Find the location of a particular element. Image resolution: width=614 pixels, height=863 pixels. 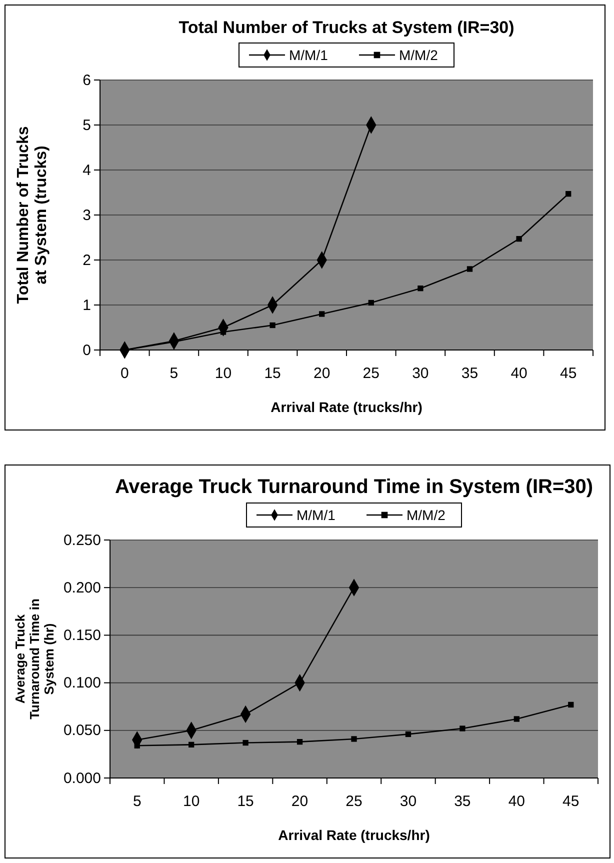

y-tick-label: 0.100 is located at coordinates (82, 683).